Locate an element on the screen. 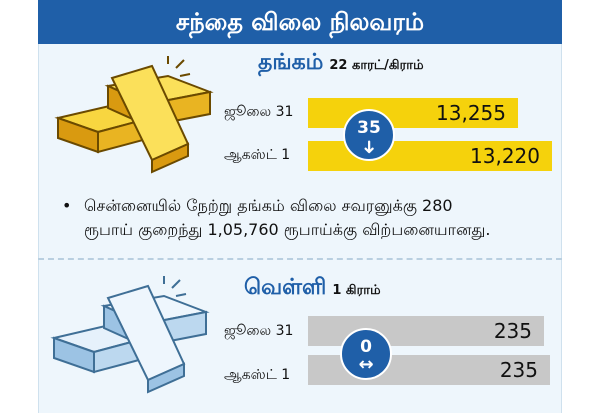  gold-bars-illustration is located at coordinates (134, 115).